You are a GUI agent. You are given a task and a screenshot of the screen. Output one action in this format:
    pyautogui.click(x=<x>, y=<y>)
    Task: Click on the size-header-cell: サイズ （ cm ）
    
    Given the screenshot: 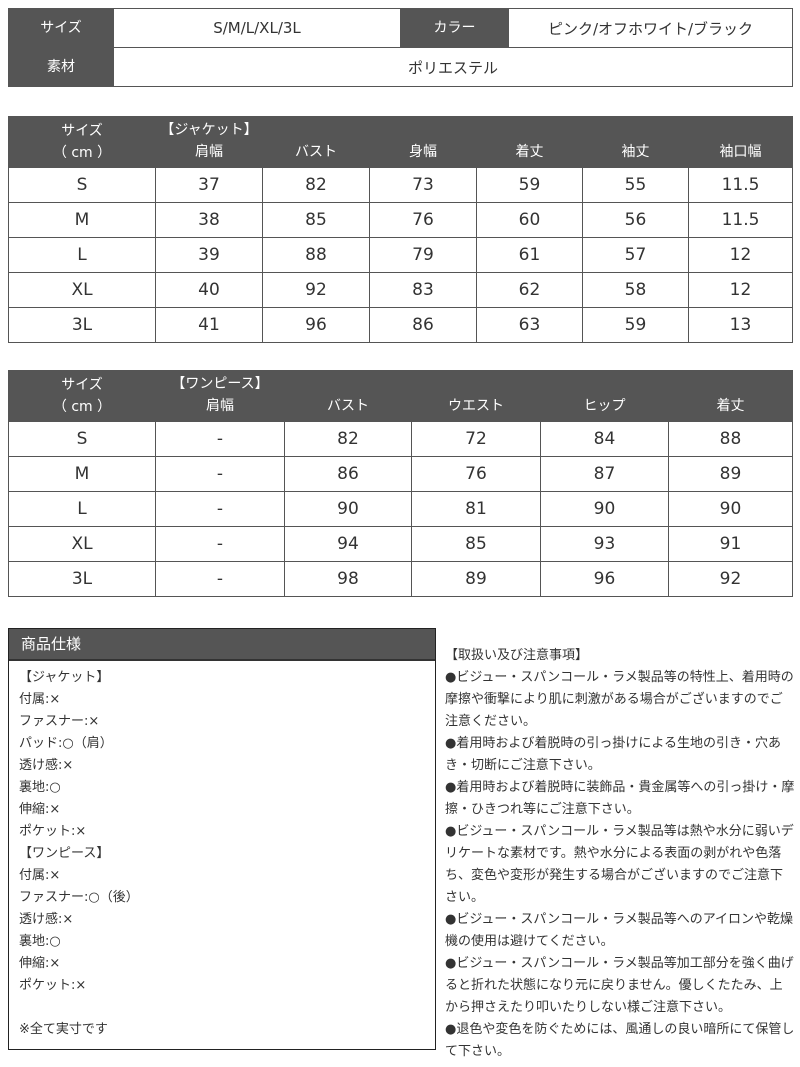 What is the action you would take?
    pyautogui.click(x=82, y=396)
    